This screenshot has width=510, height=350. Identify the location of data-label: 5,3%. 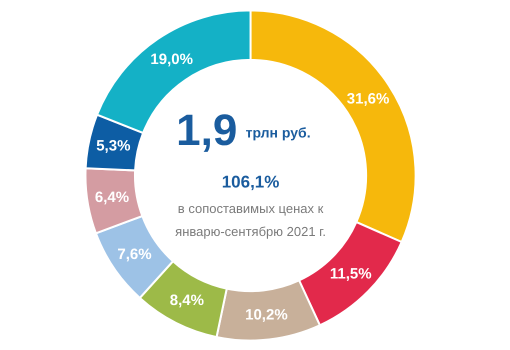
(113, 146).